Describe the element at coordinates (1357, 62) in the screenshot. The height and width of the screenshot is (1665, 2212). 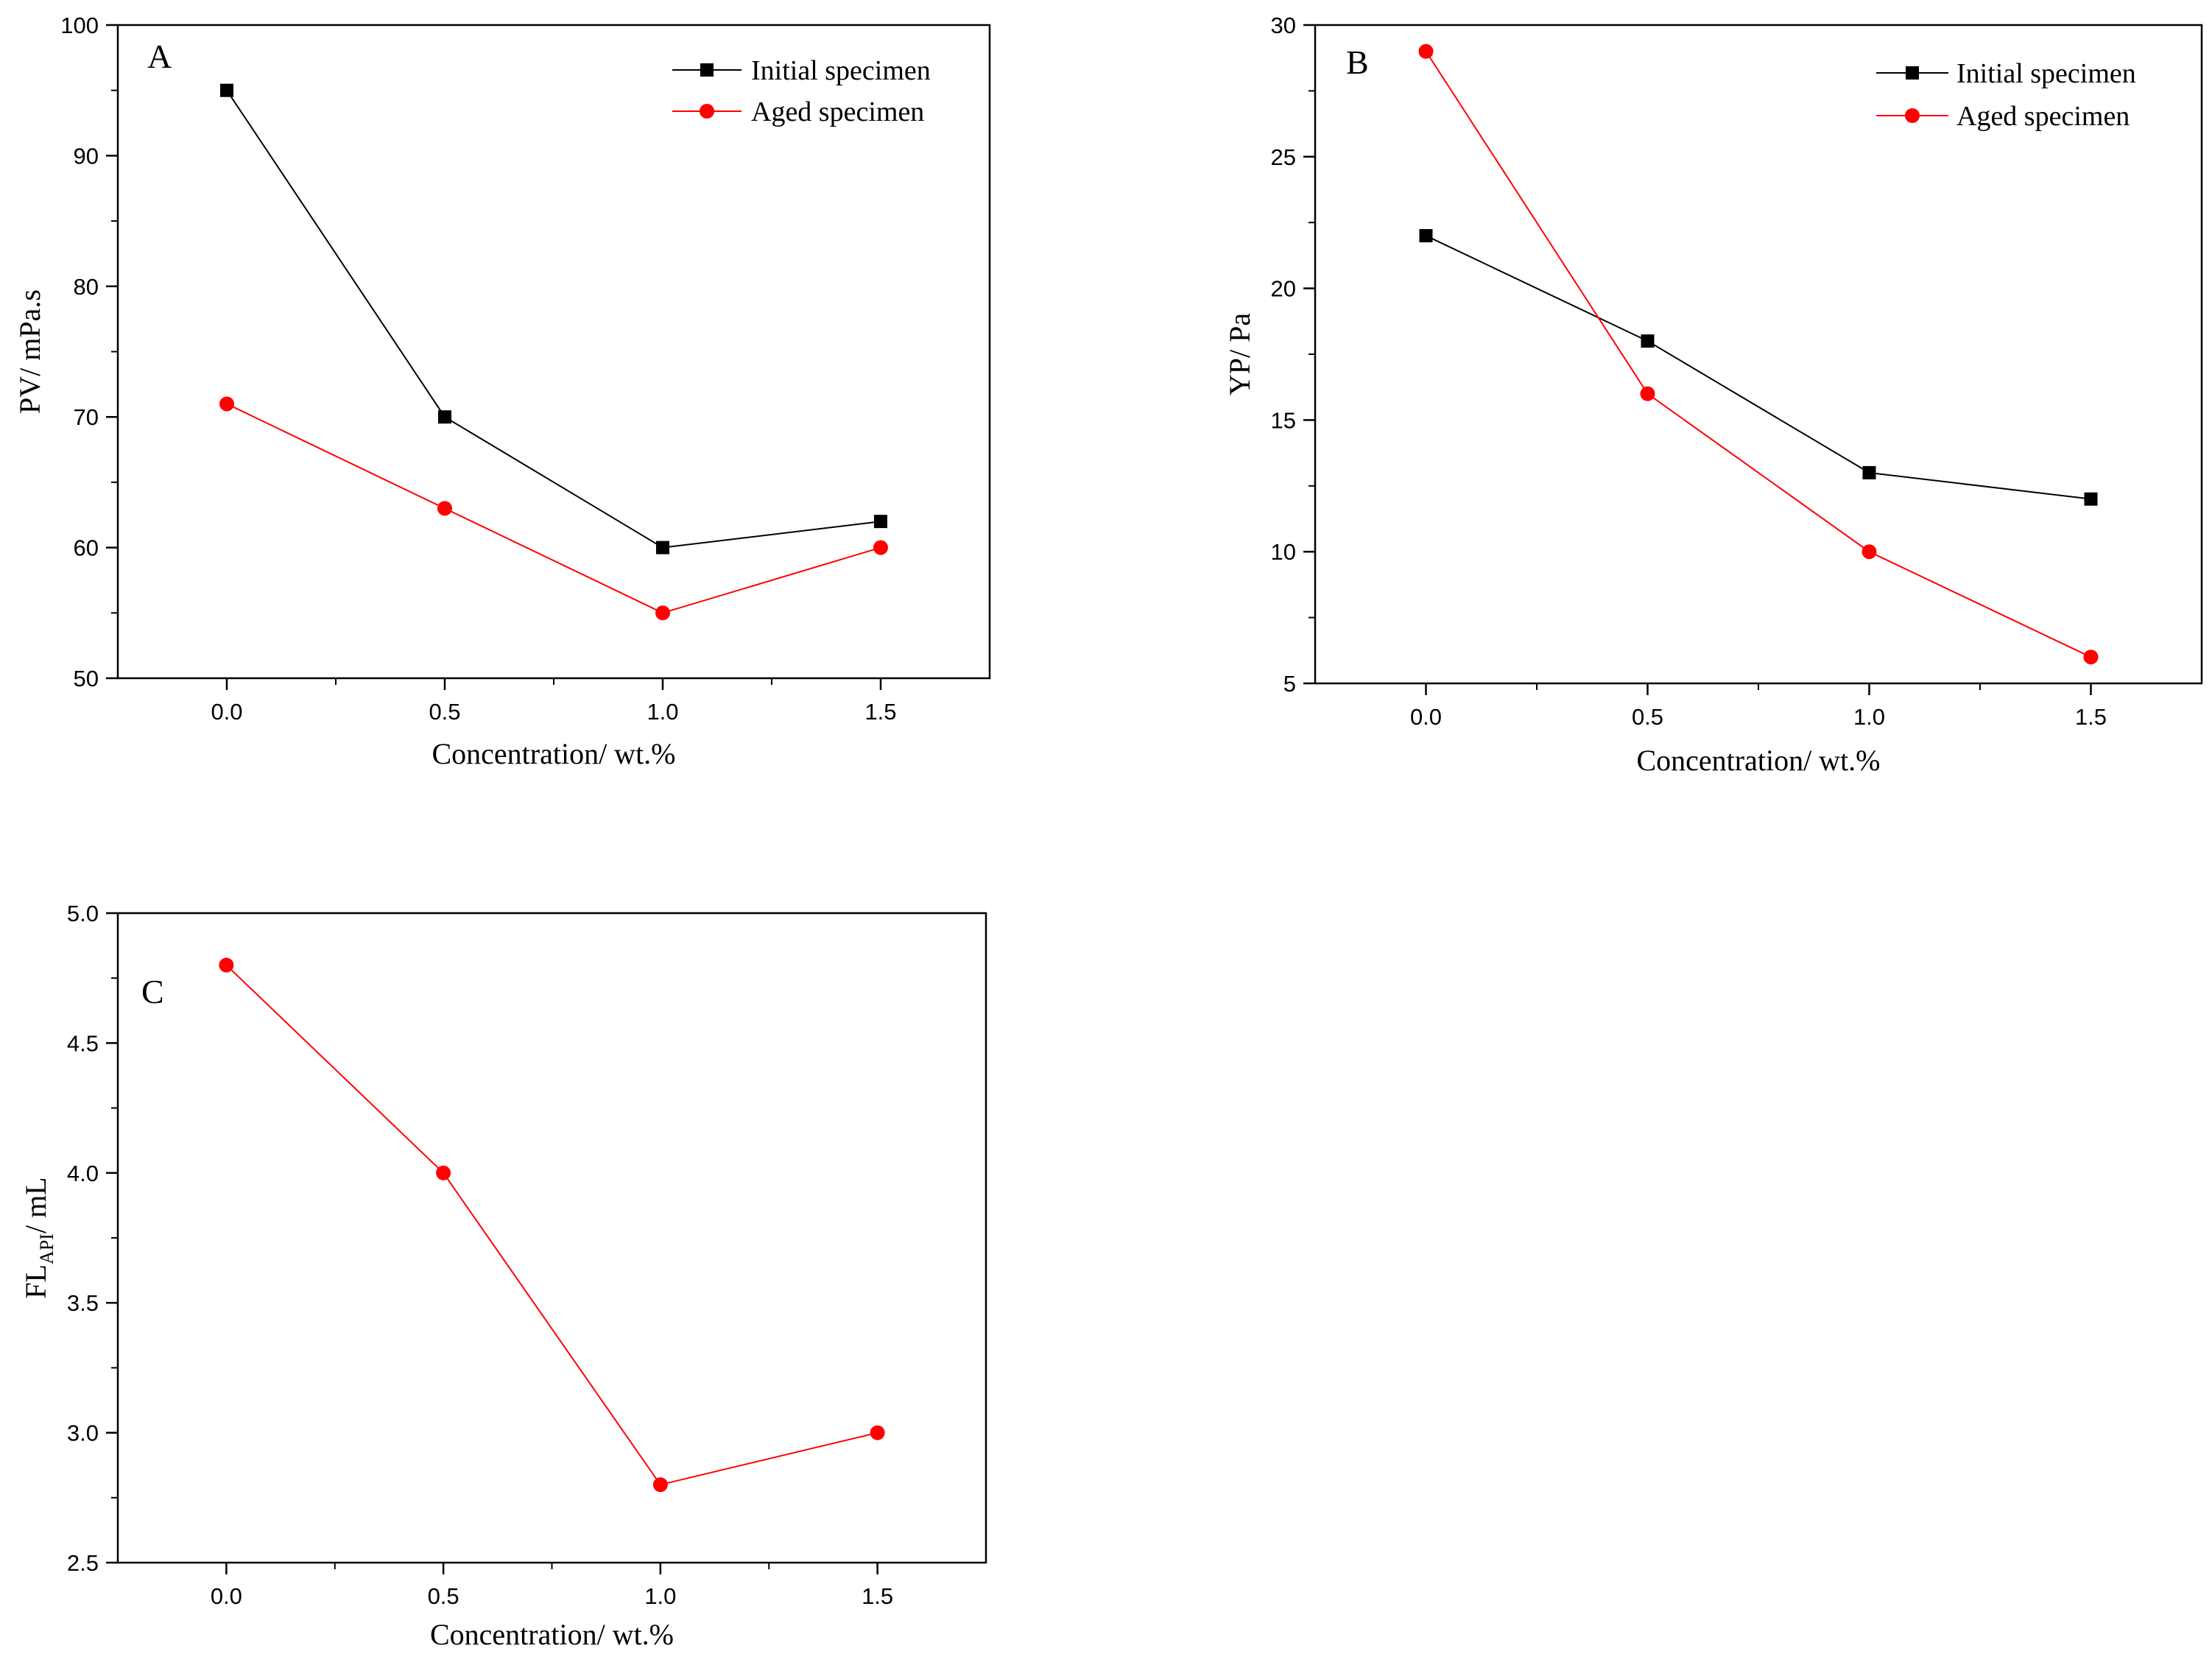
I see `panel-letter-b: B` at that location.